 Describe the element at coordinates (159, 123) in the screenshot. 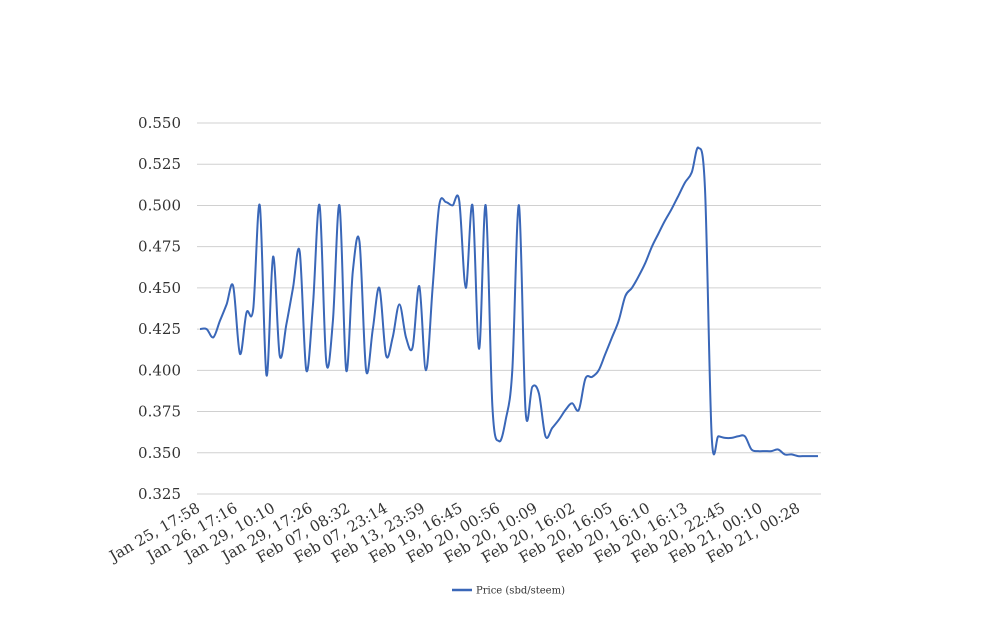

I see `y-tick-label: 0.550` at that location.